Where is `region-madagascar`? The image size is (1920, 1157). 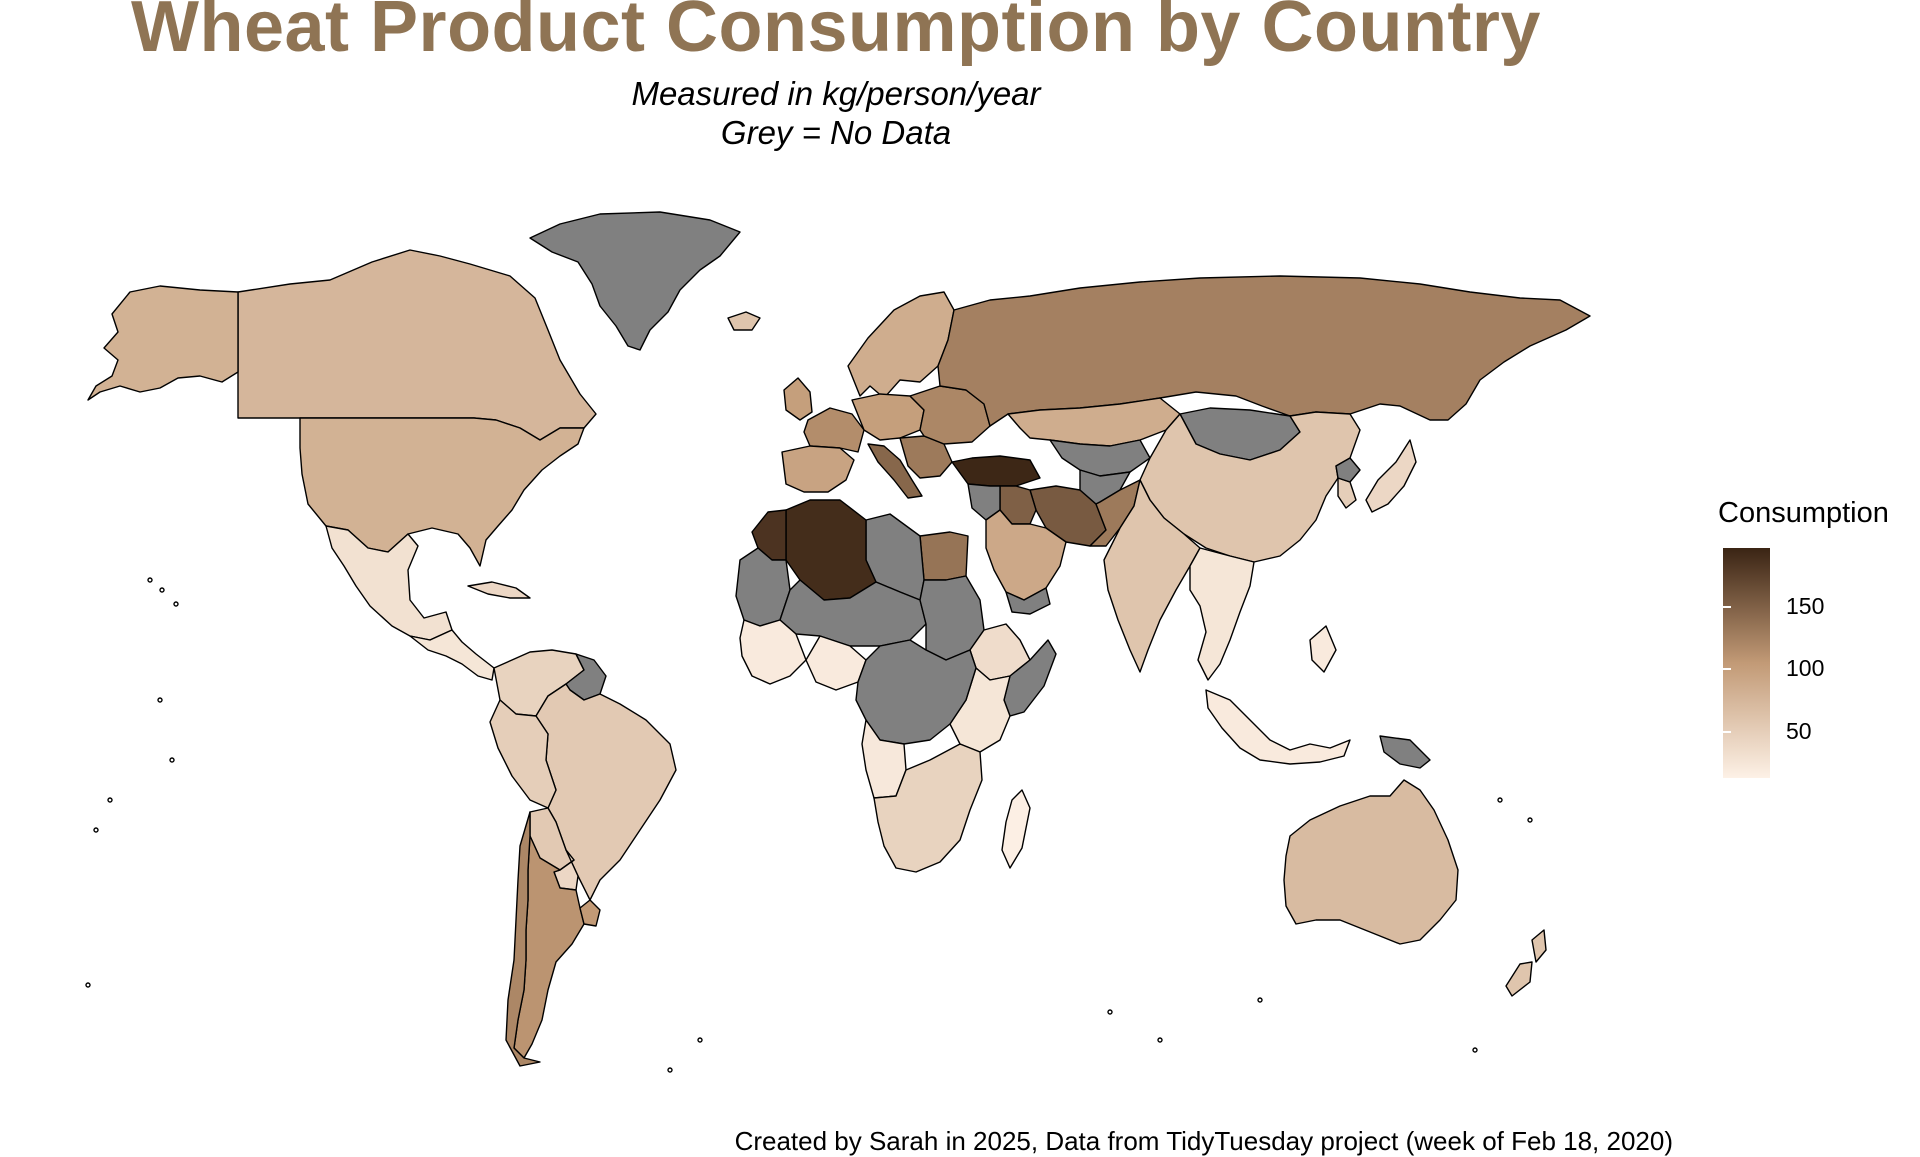 region-madagascar is located at coordinates (1016, 829).